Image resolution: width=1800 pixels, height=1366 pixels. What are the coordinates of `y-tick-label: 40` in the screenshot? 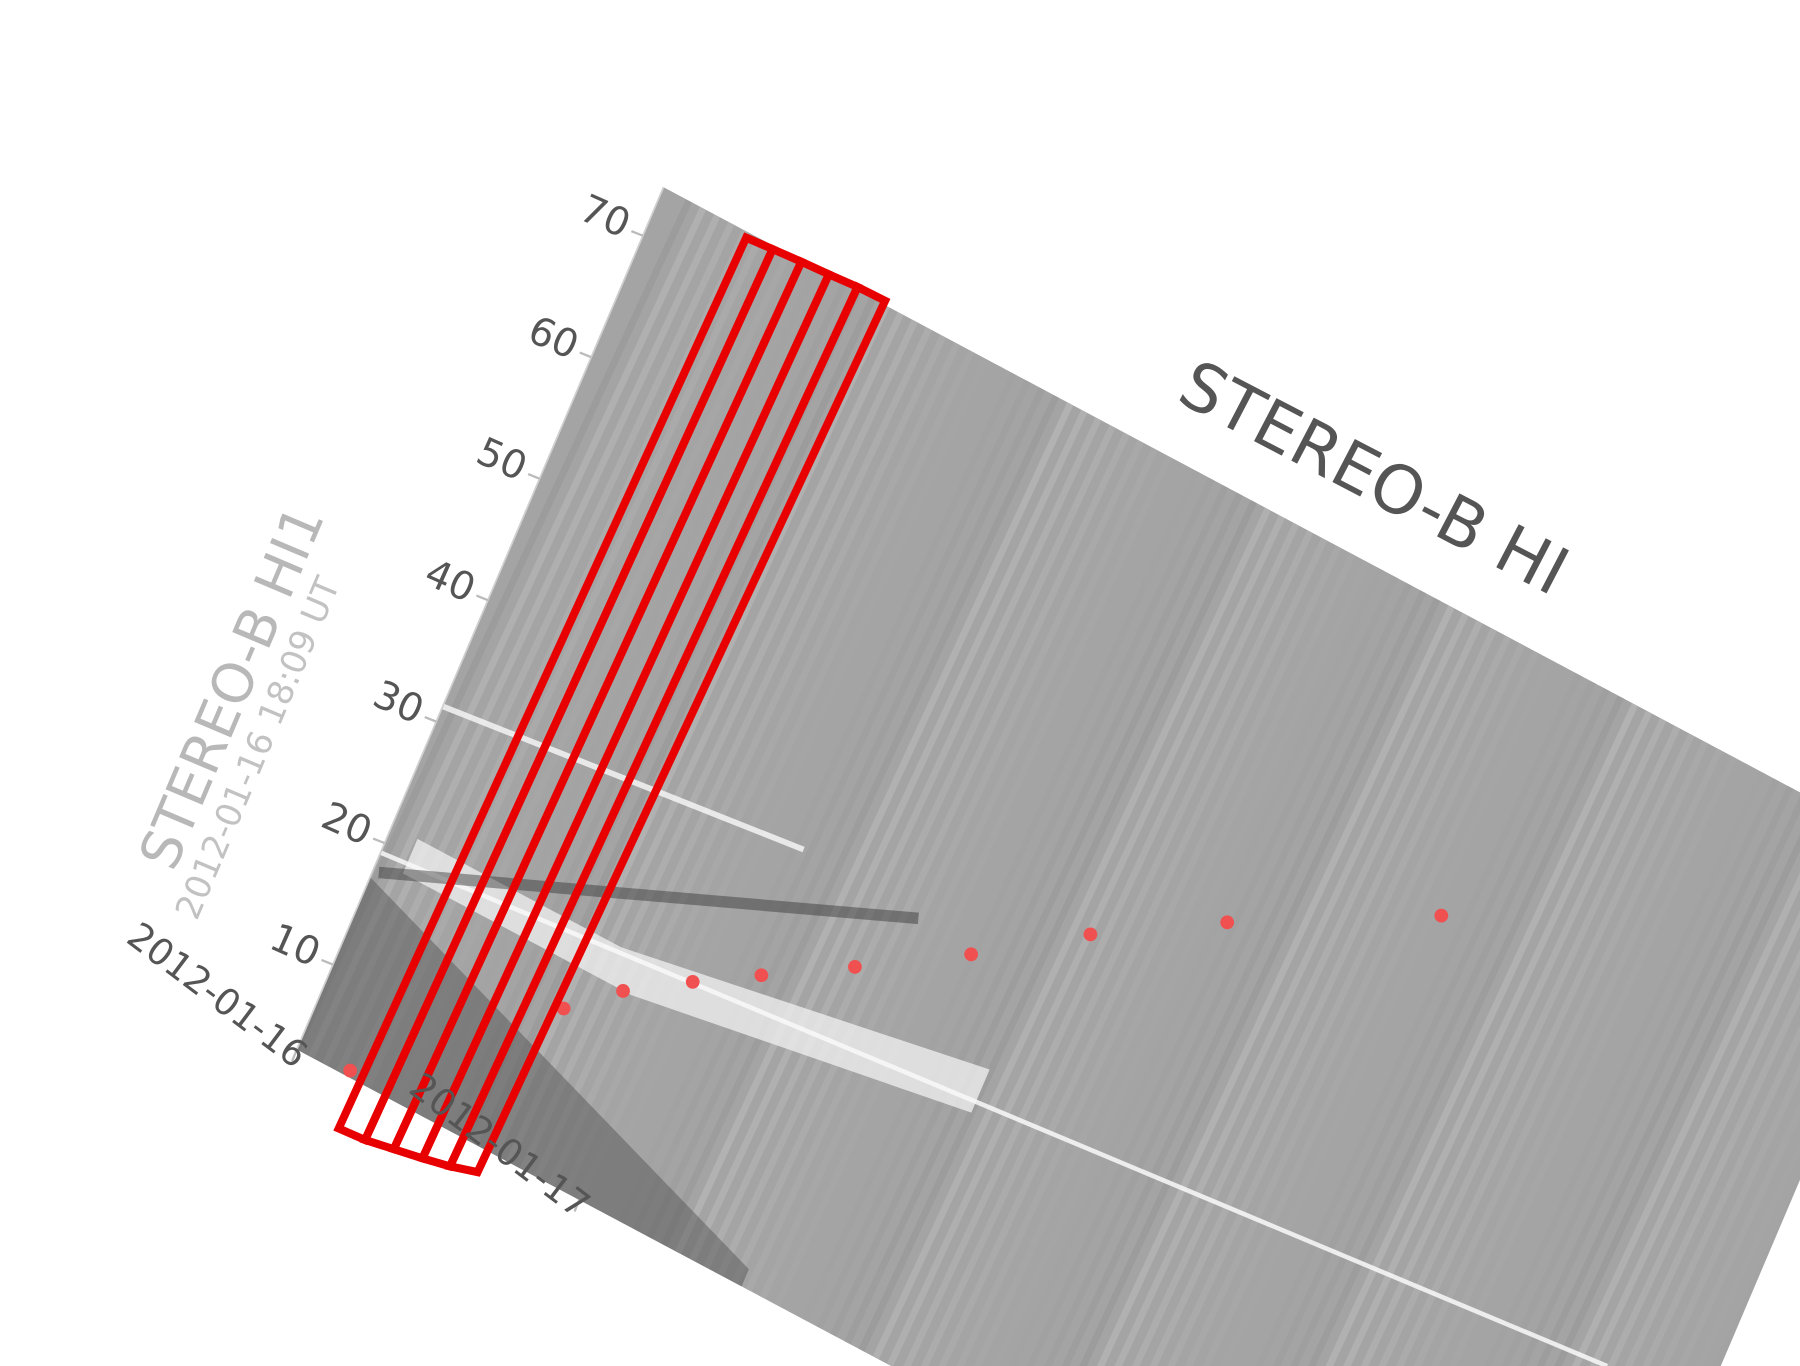 It's located at (450, 581).